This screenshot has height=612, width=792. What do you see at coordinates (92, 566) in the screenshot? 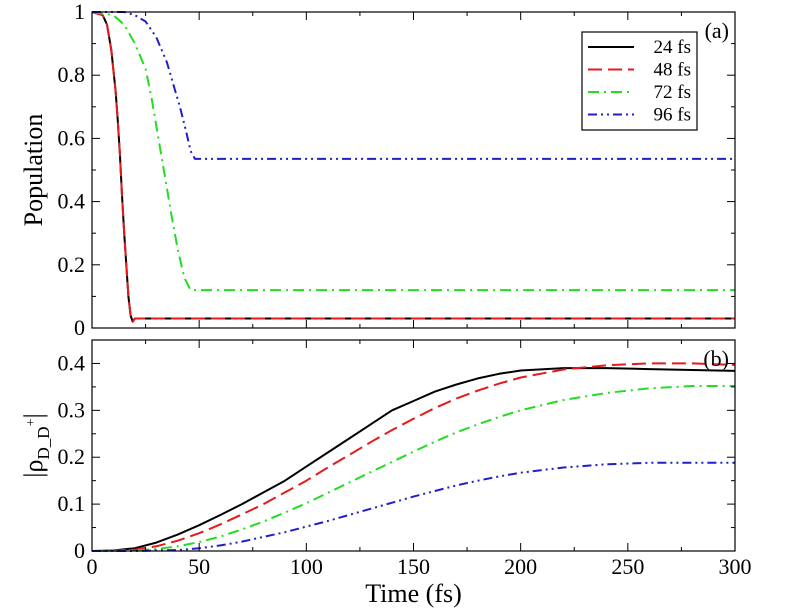
I see `x-tick-label: 0` at bounding box center [92, 566].